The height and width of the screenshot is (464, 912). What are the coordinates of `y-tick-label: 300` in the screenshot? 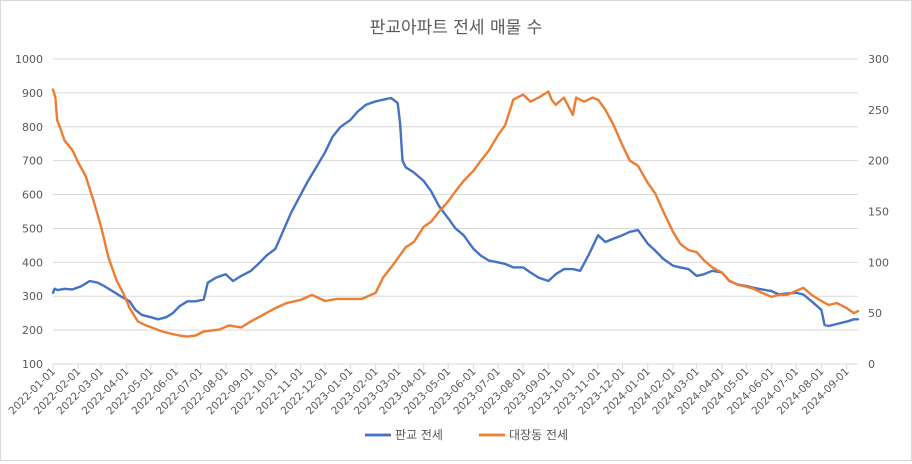 It's located at (32, 296).